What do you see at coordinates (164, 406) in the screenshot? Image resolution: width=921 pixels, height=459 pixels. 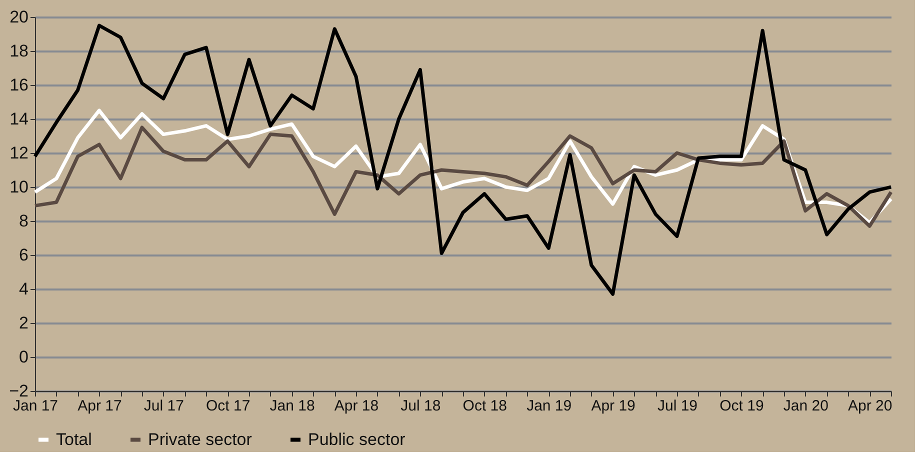 I see `x-tick-label: Jul 17` at bounding box center [164, 406].